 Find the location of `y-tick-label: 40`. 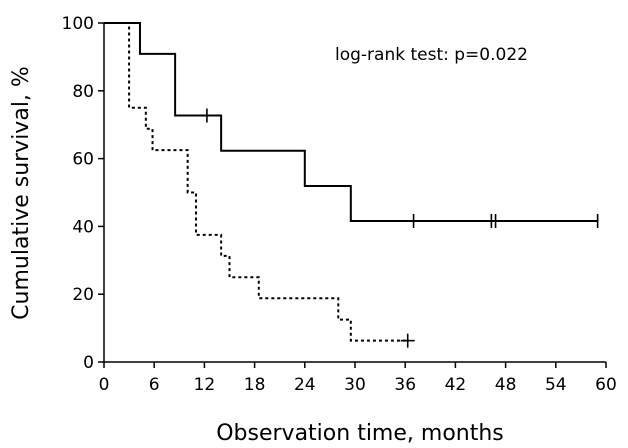

y-tick-label: 40 is located at coordinates (83, 227).